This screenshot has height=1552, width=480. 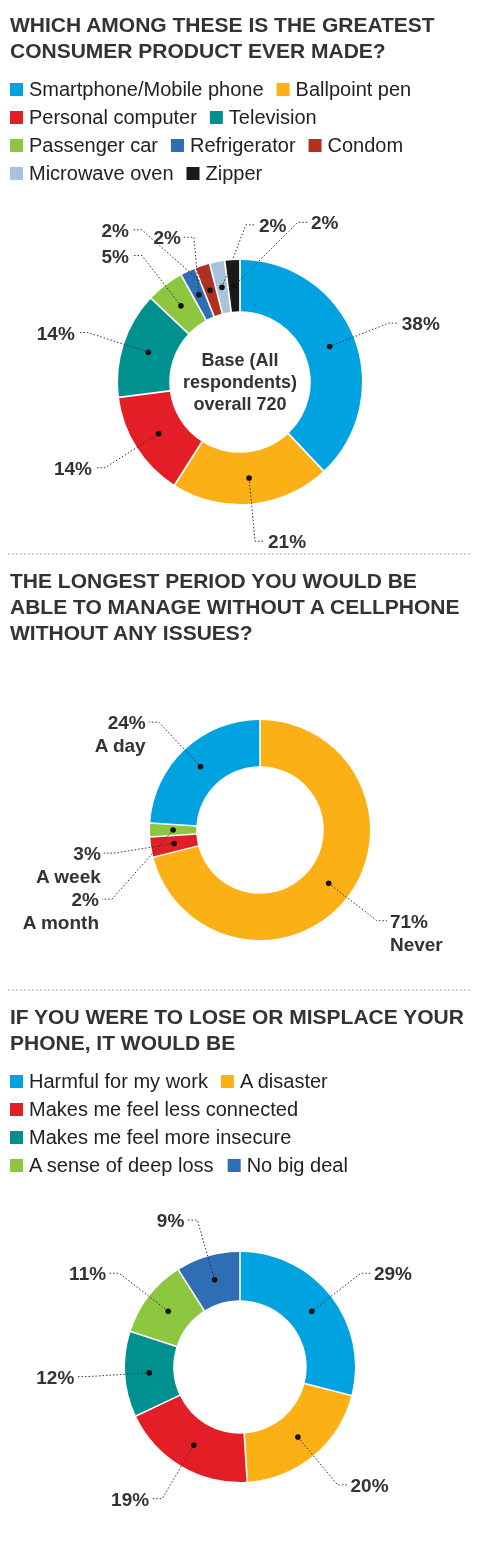 I want to click on data-label: 20%, so click(x=369, y=1485).